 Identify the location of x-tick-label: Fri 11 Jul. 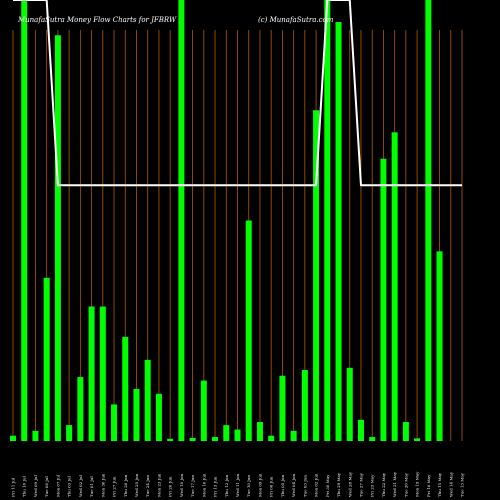
(13, 487).